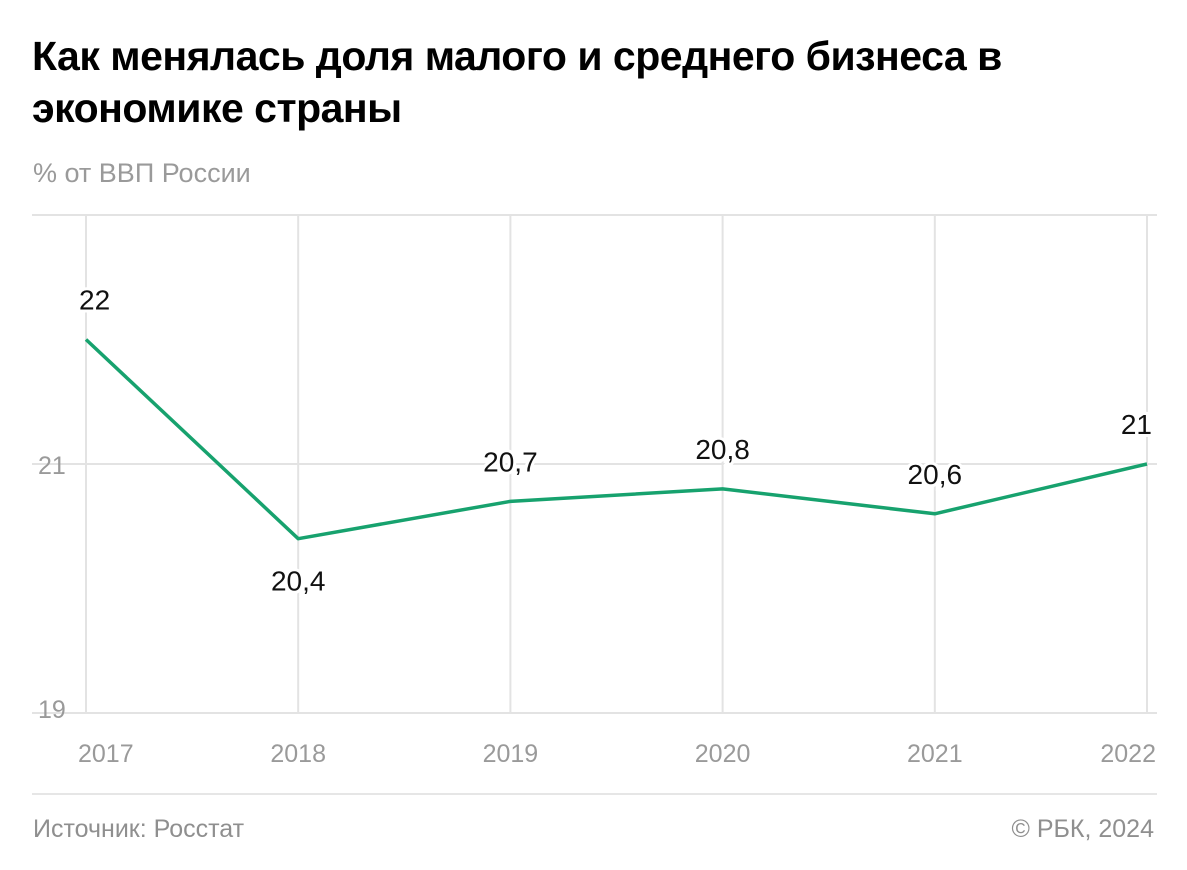 The image size is (1187, 870). I want to click on data-label: 20,4, so click(298, 581).